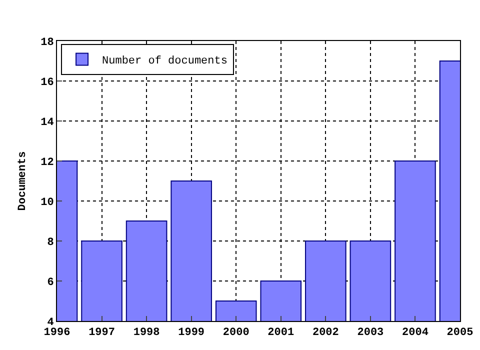  I want to click on y-tick-label: 14, so click(47, 122).